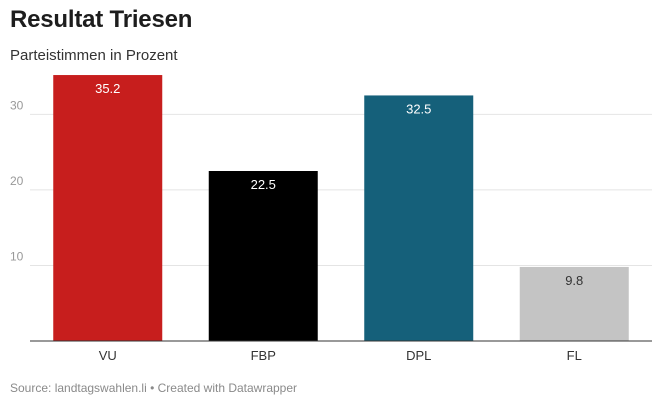 The width and height of the screenshot is (664, 408). What do you see at coordinates (418, 355) in the screenshot?
I see `category-label: DPL` at bounding box center [418, 355].